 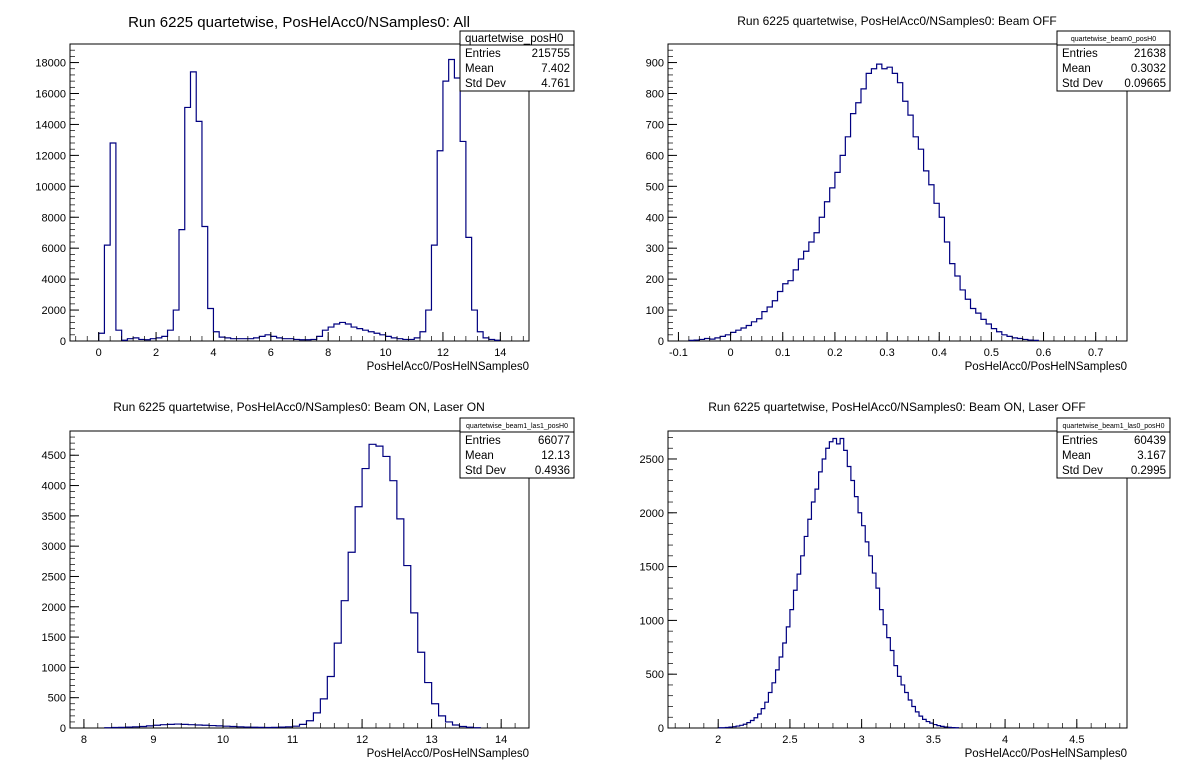 What do you see at coordinates (432, 740) in the screenshot?
I see `x-tick-label: 13` at bounding box center [432, 740].